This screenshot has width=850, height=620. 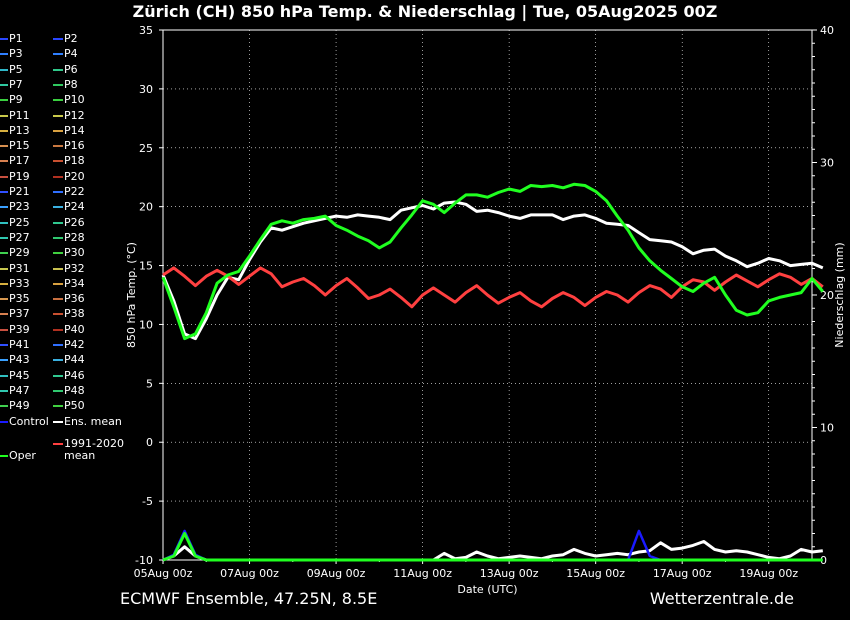 I want to click on legend-label: P6, so click(x=71, y=69).